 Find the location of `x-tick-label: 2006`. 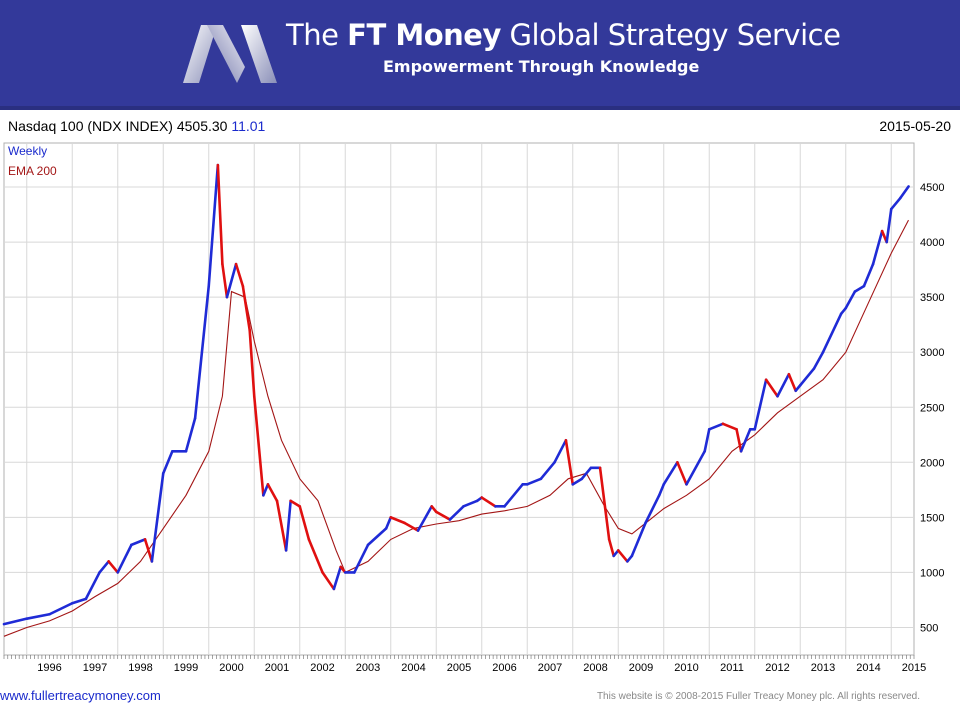

x-tick-label: 2006 is located at coordinates (504, 668).